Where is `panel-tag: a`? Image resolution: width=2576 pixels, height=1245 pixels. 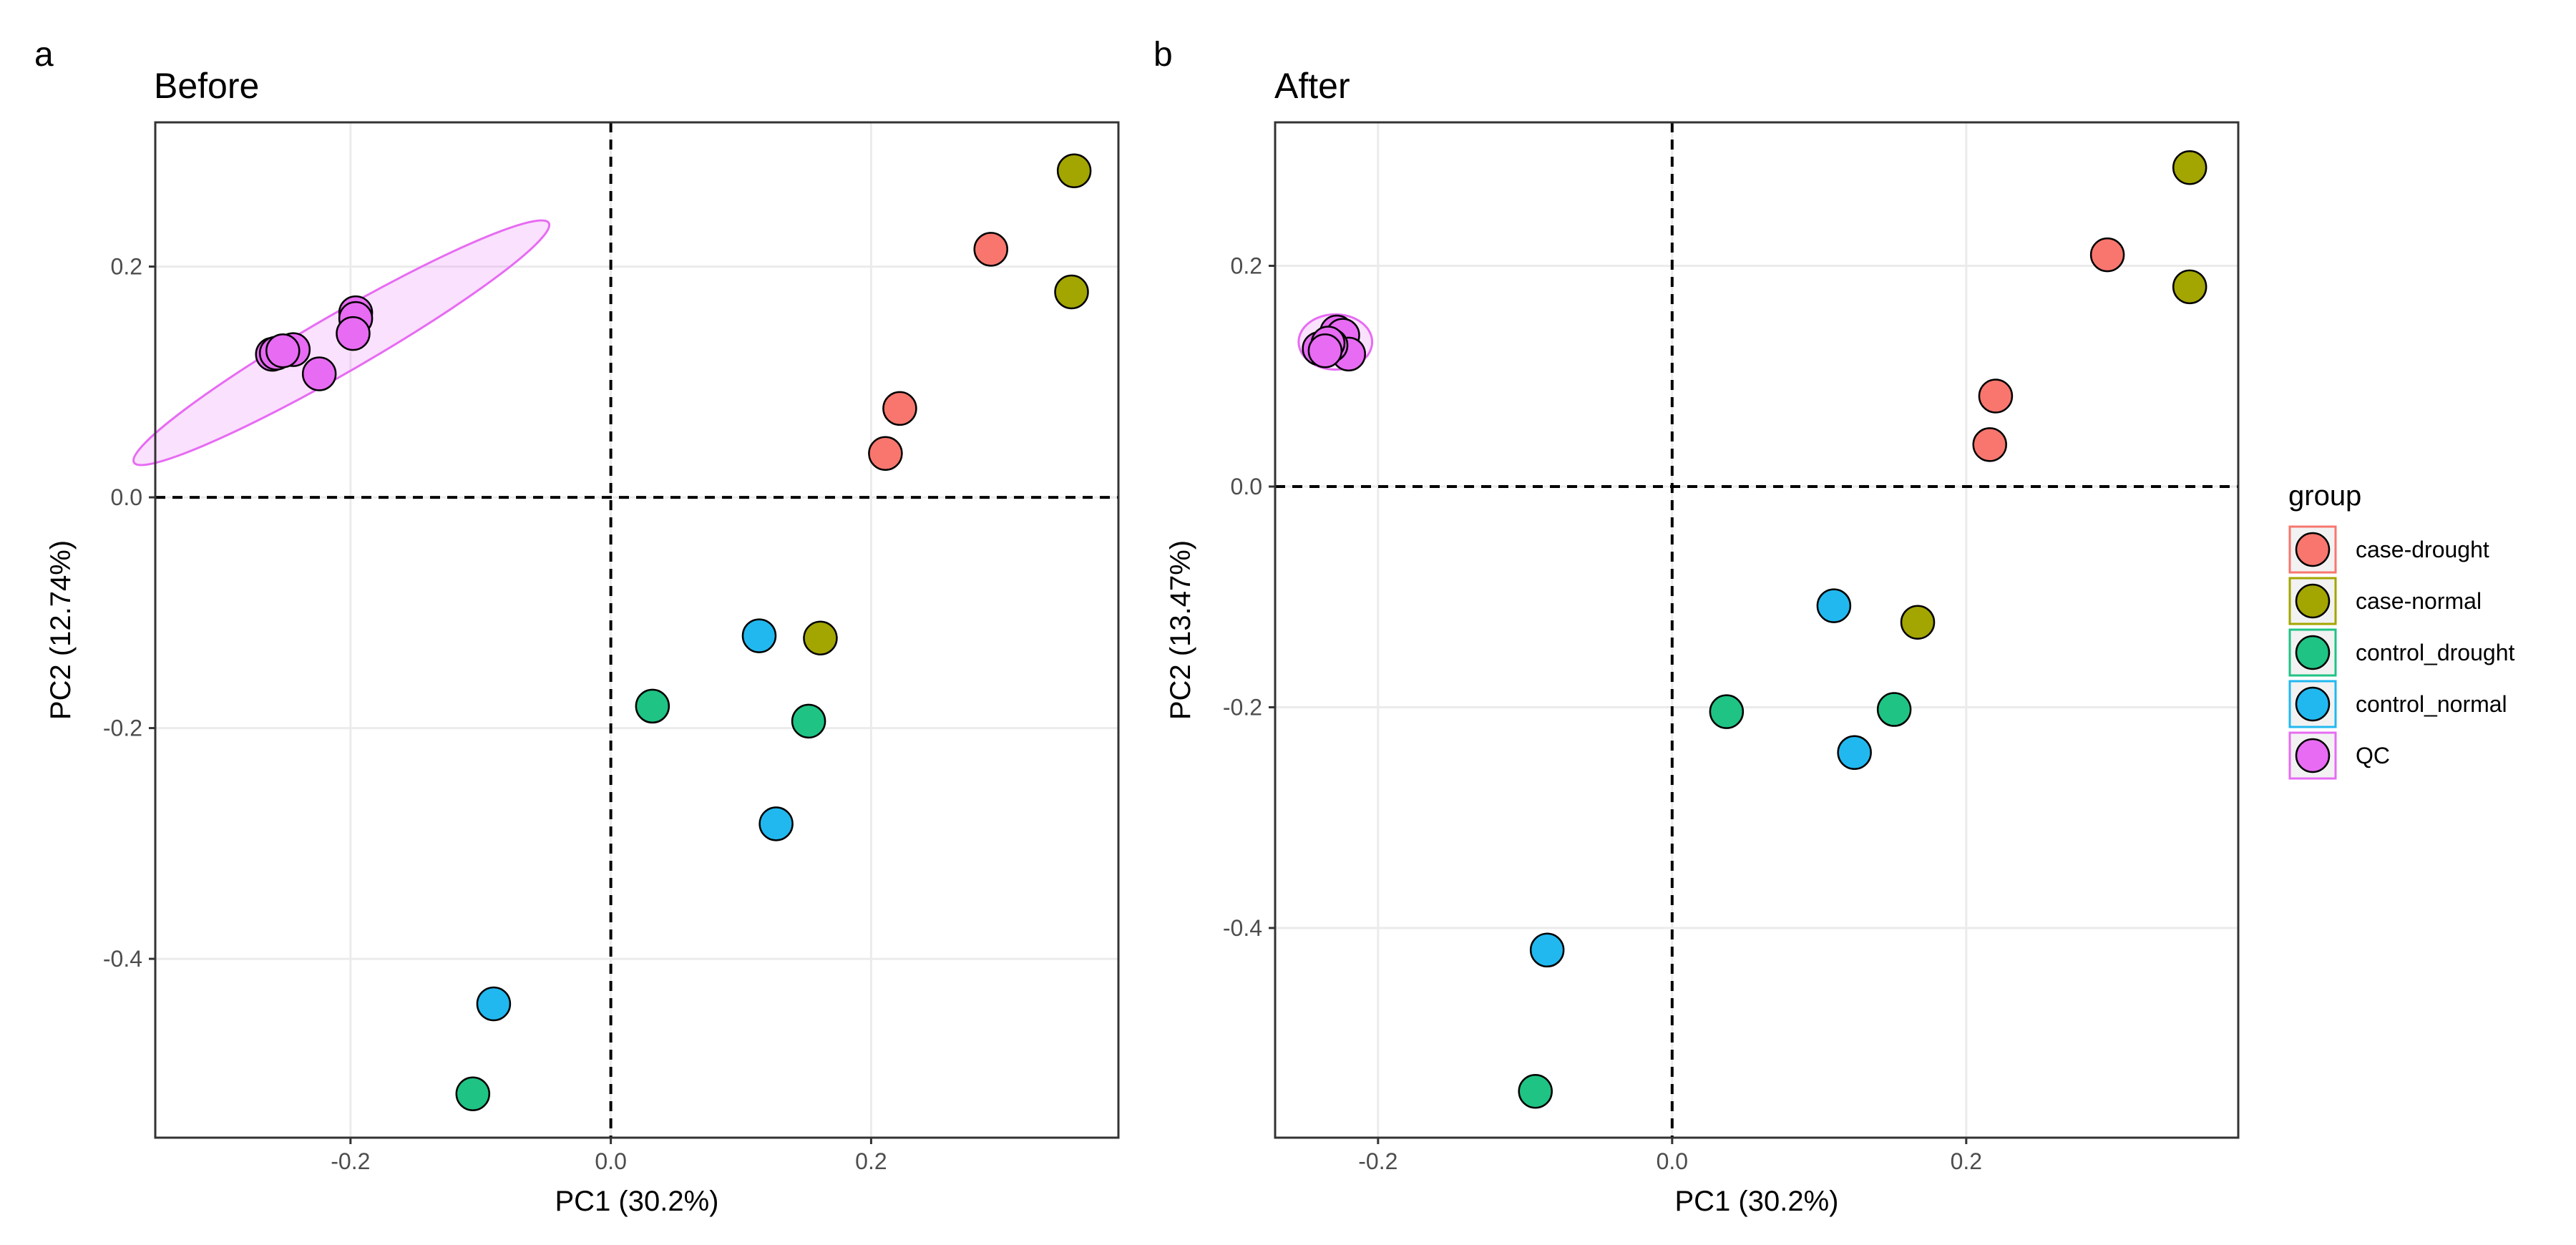
panel-tag: a is located at coordinates (44, 55).